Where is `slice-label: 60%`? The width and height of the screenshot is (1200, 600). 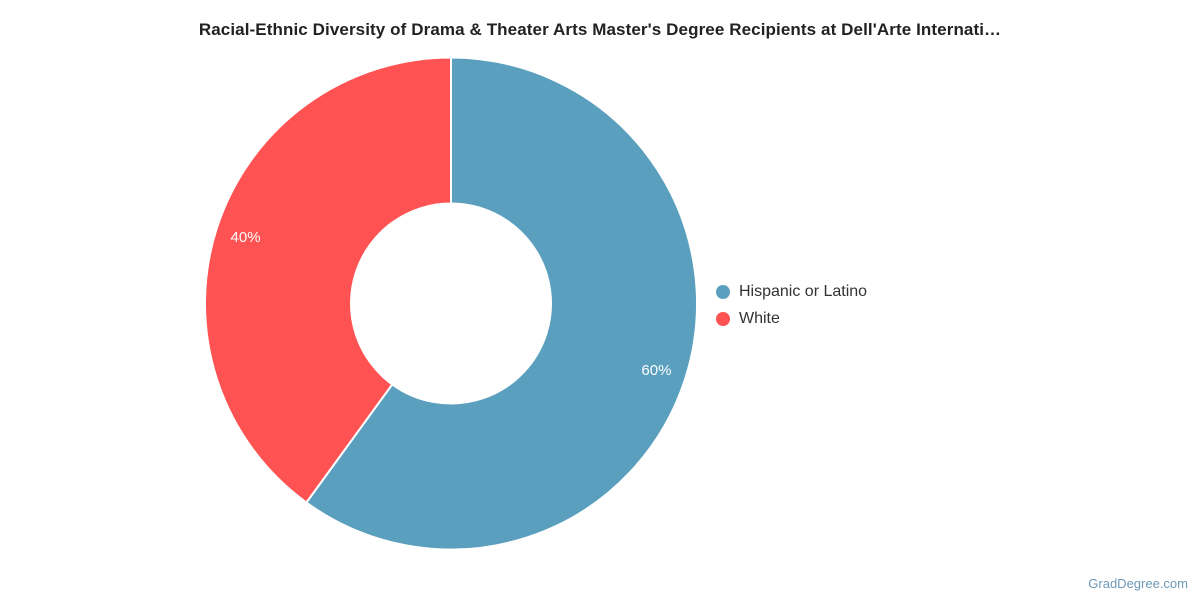 slice-label: 60% is located at coordinates (656, 370).